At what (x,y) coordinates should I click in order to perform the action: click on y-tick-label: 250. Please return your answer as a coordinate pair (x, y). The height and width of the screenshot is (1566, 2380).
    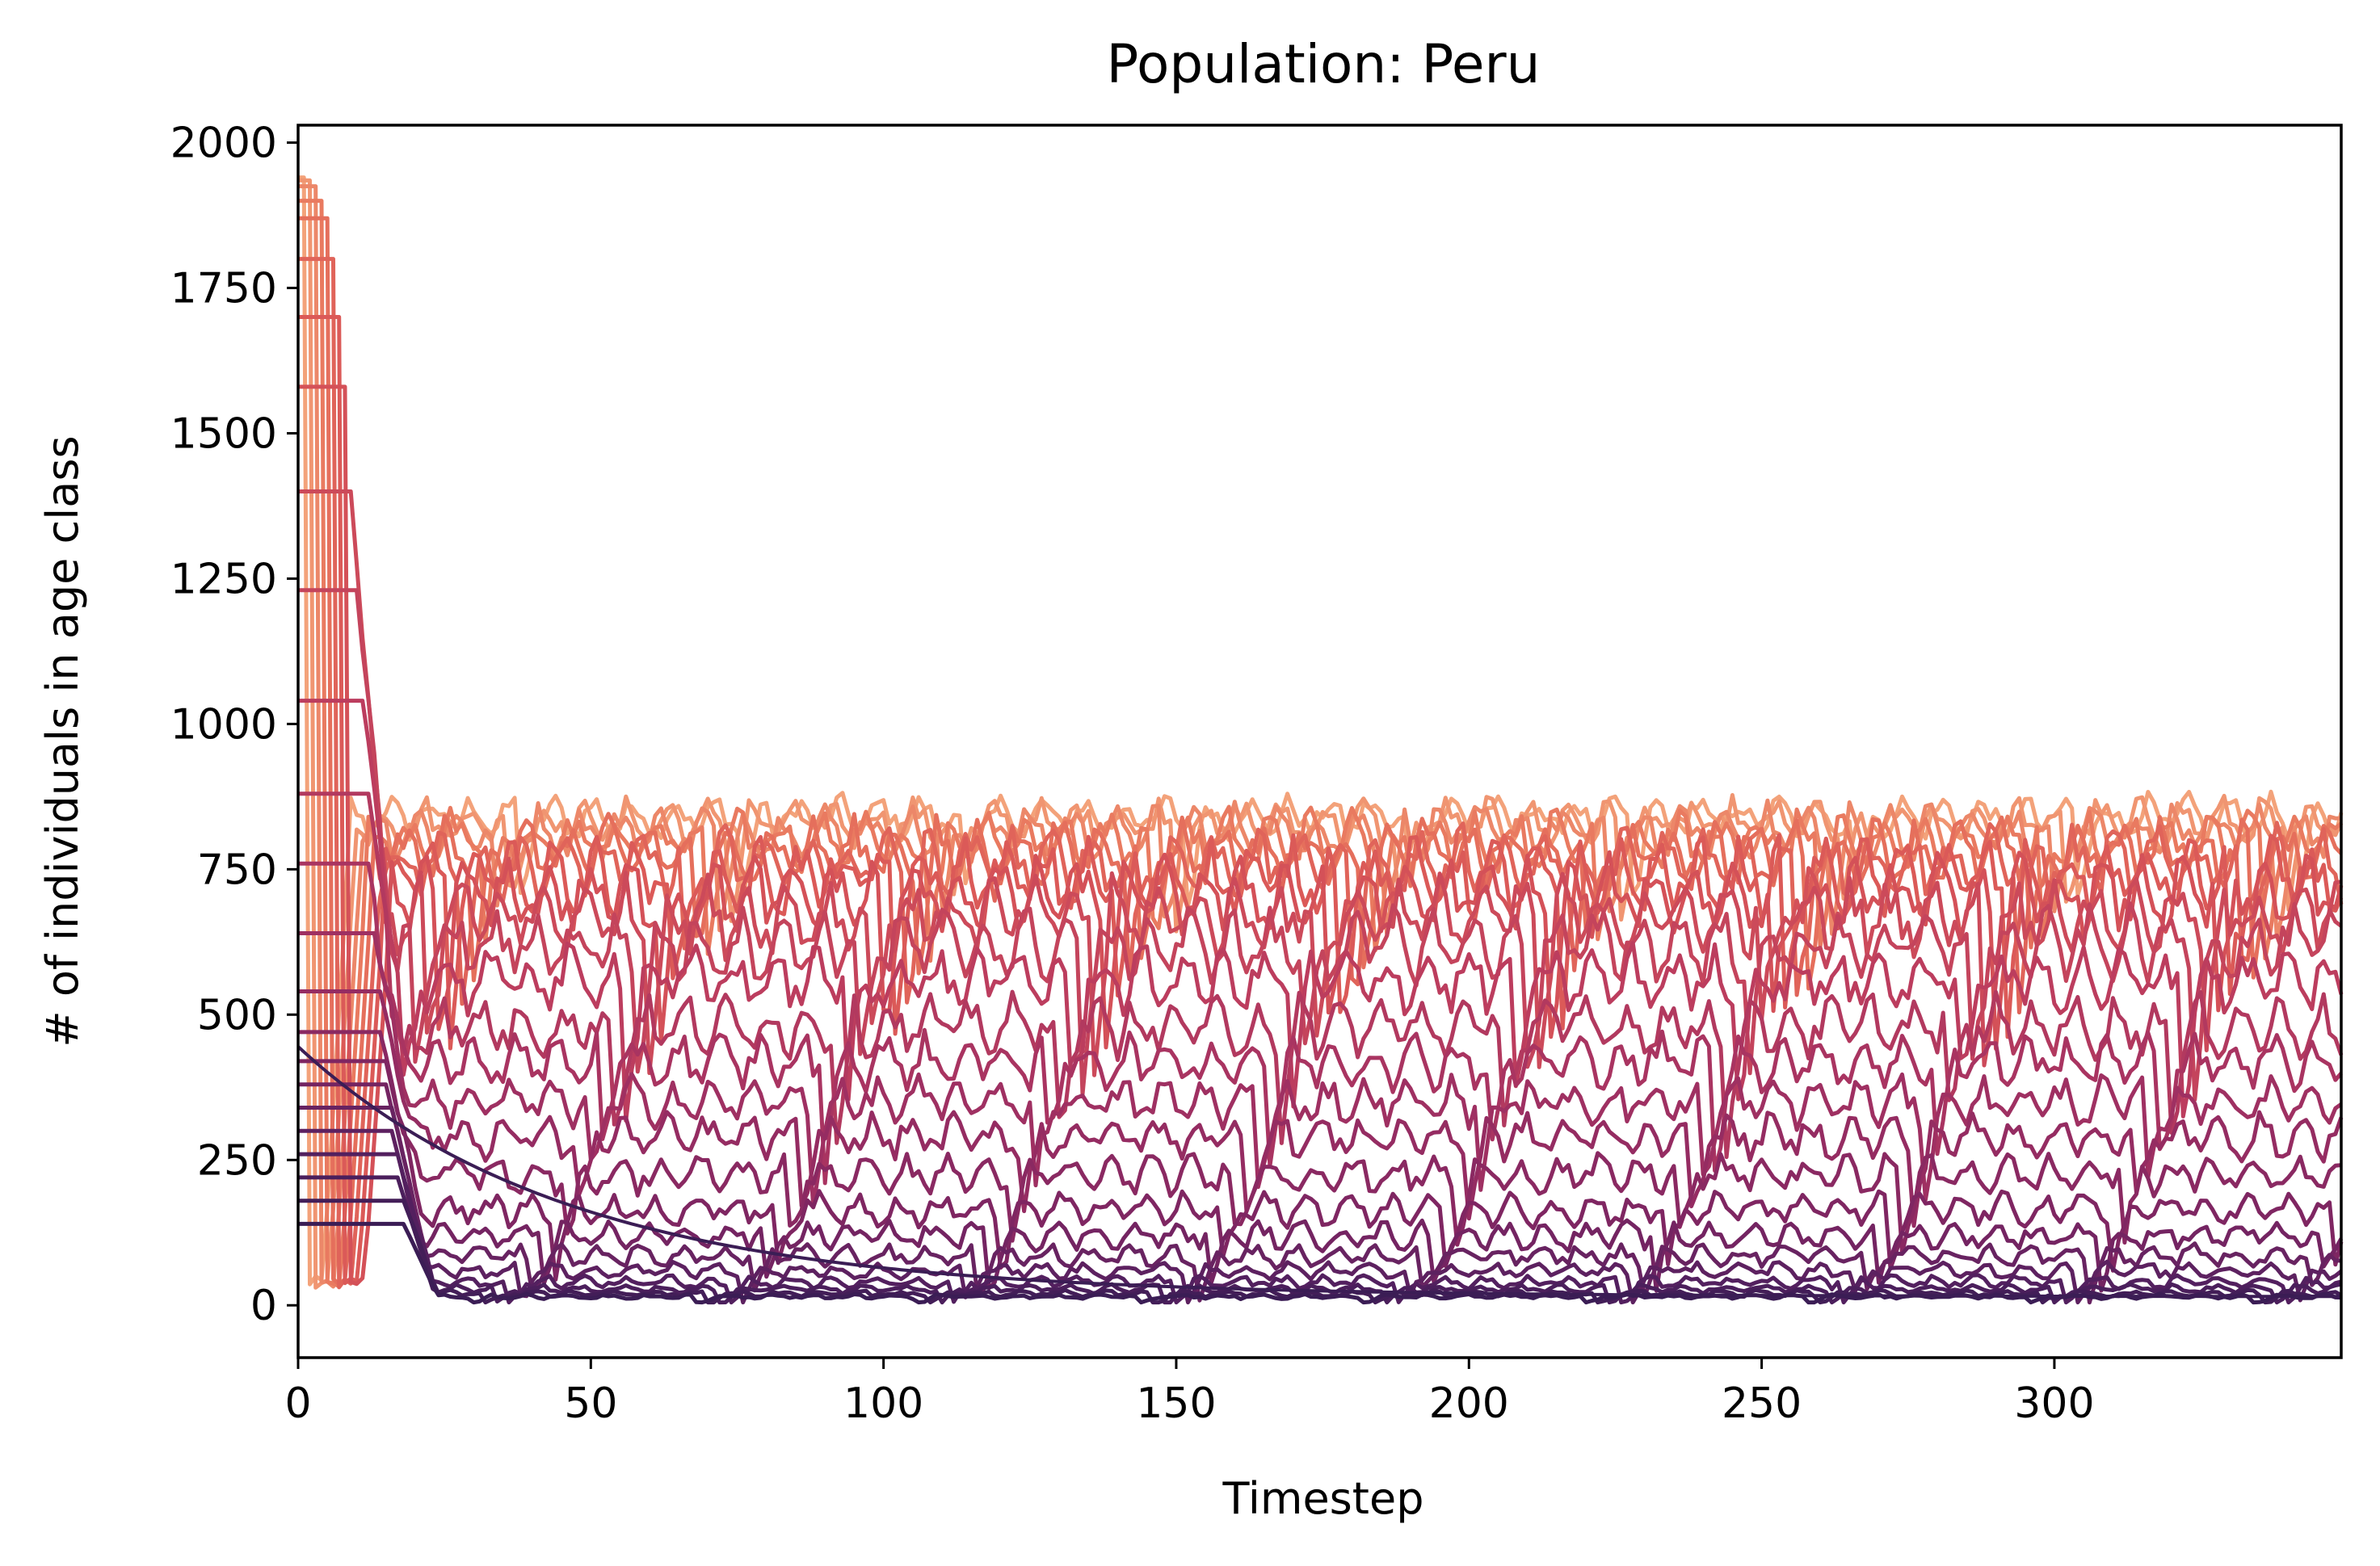
    Looking at the image, I should click on (237, 1160).